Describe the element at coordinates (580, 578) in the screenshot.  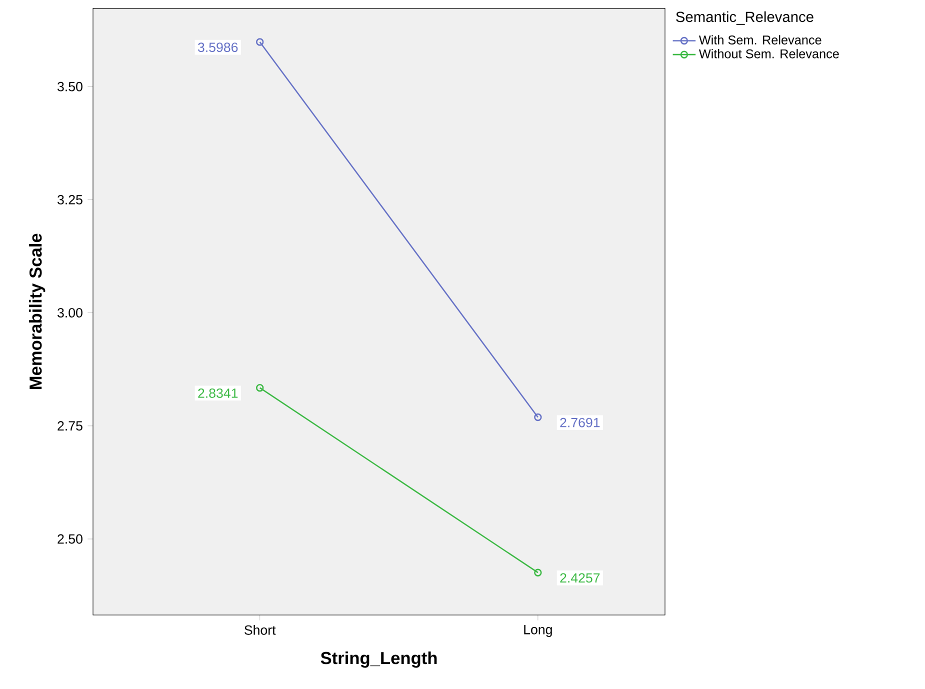
I see `data-label: 2.4257` at that location.